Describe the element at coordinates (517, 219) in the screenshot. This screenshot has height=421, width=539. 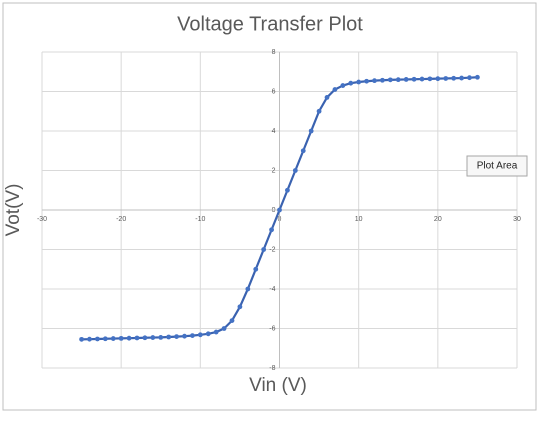
I see `x-tick-label: 30` at that location.